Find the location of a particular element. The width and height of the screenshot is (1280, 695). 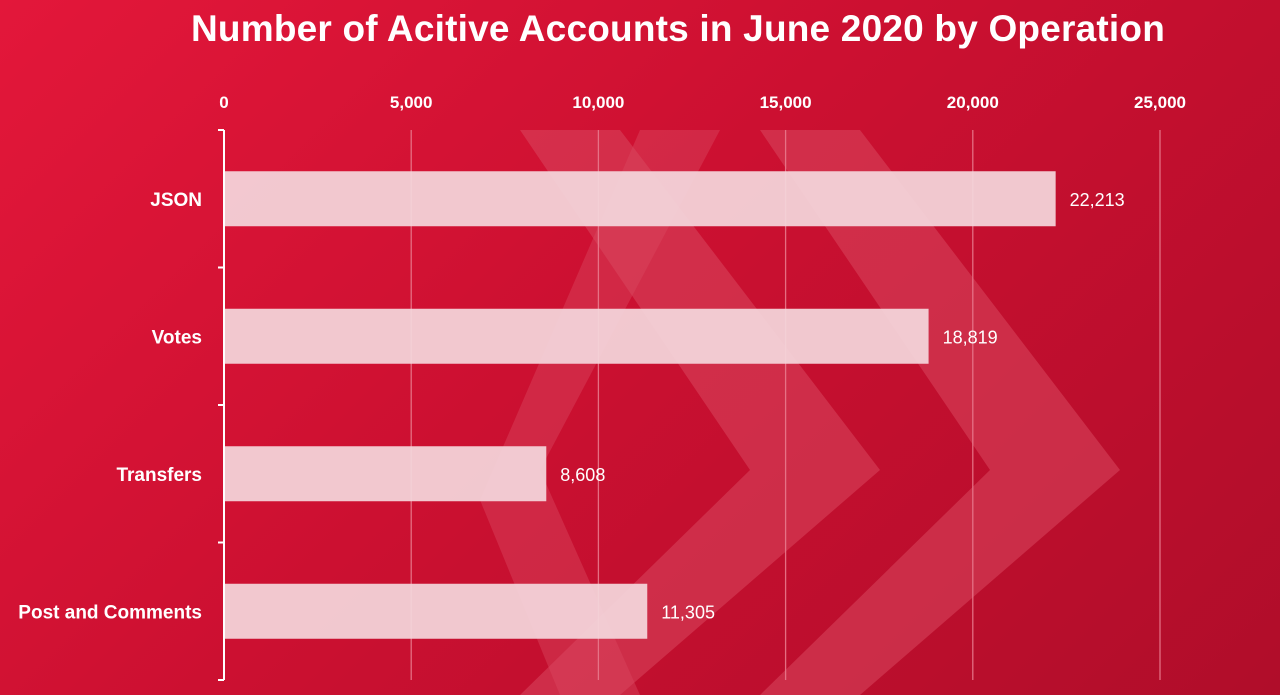

x-tick-label: 25,000 is located at coordinates (1160, 102).